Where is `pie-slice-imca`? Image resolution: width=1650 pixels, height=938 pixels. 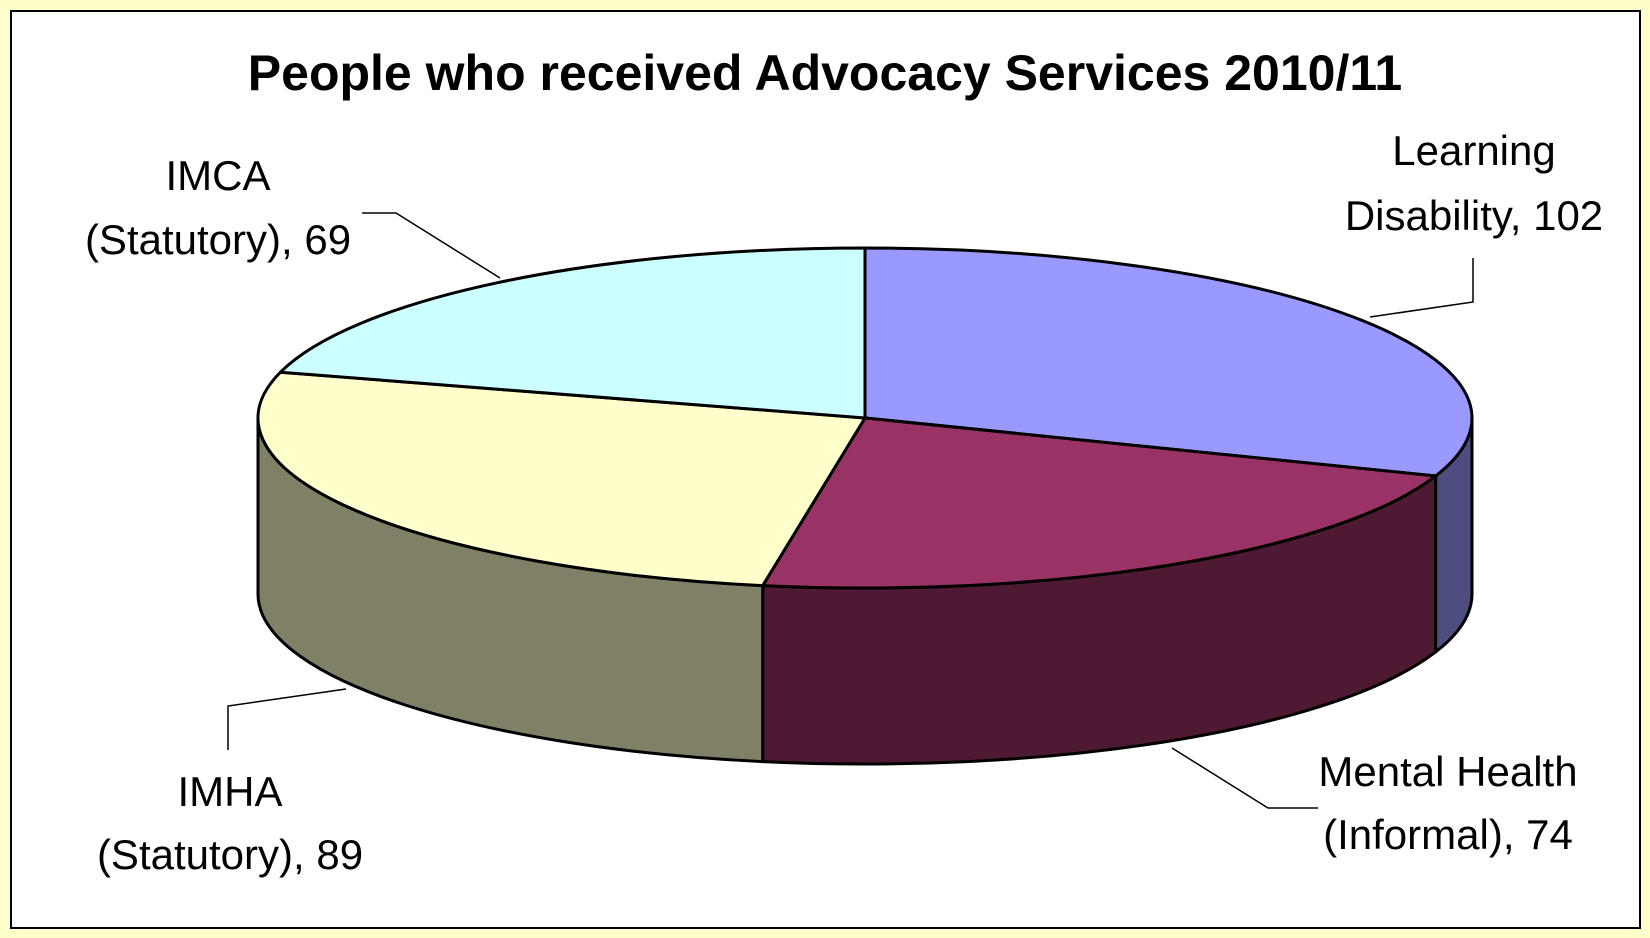
pie-slice-imca is located at coordinates (572, 333).